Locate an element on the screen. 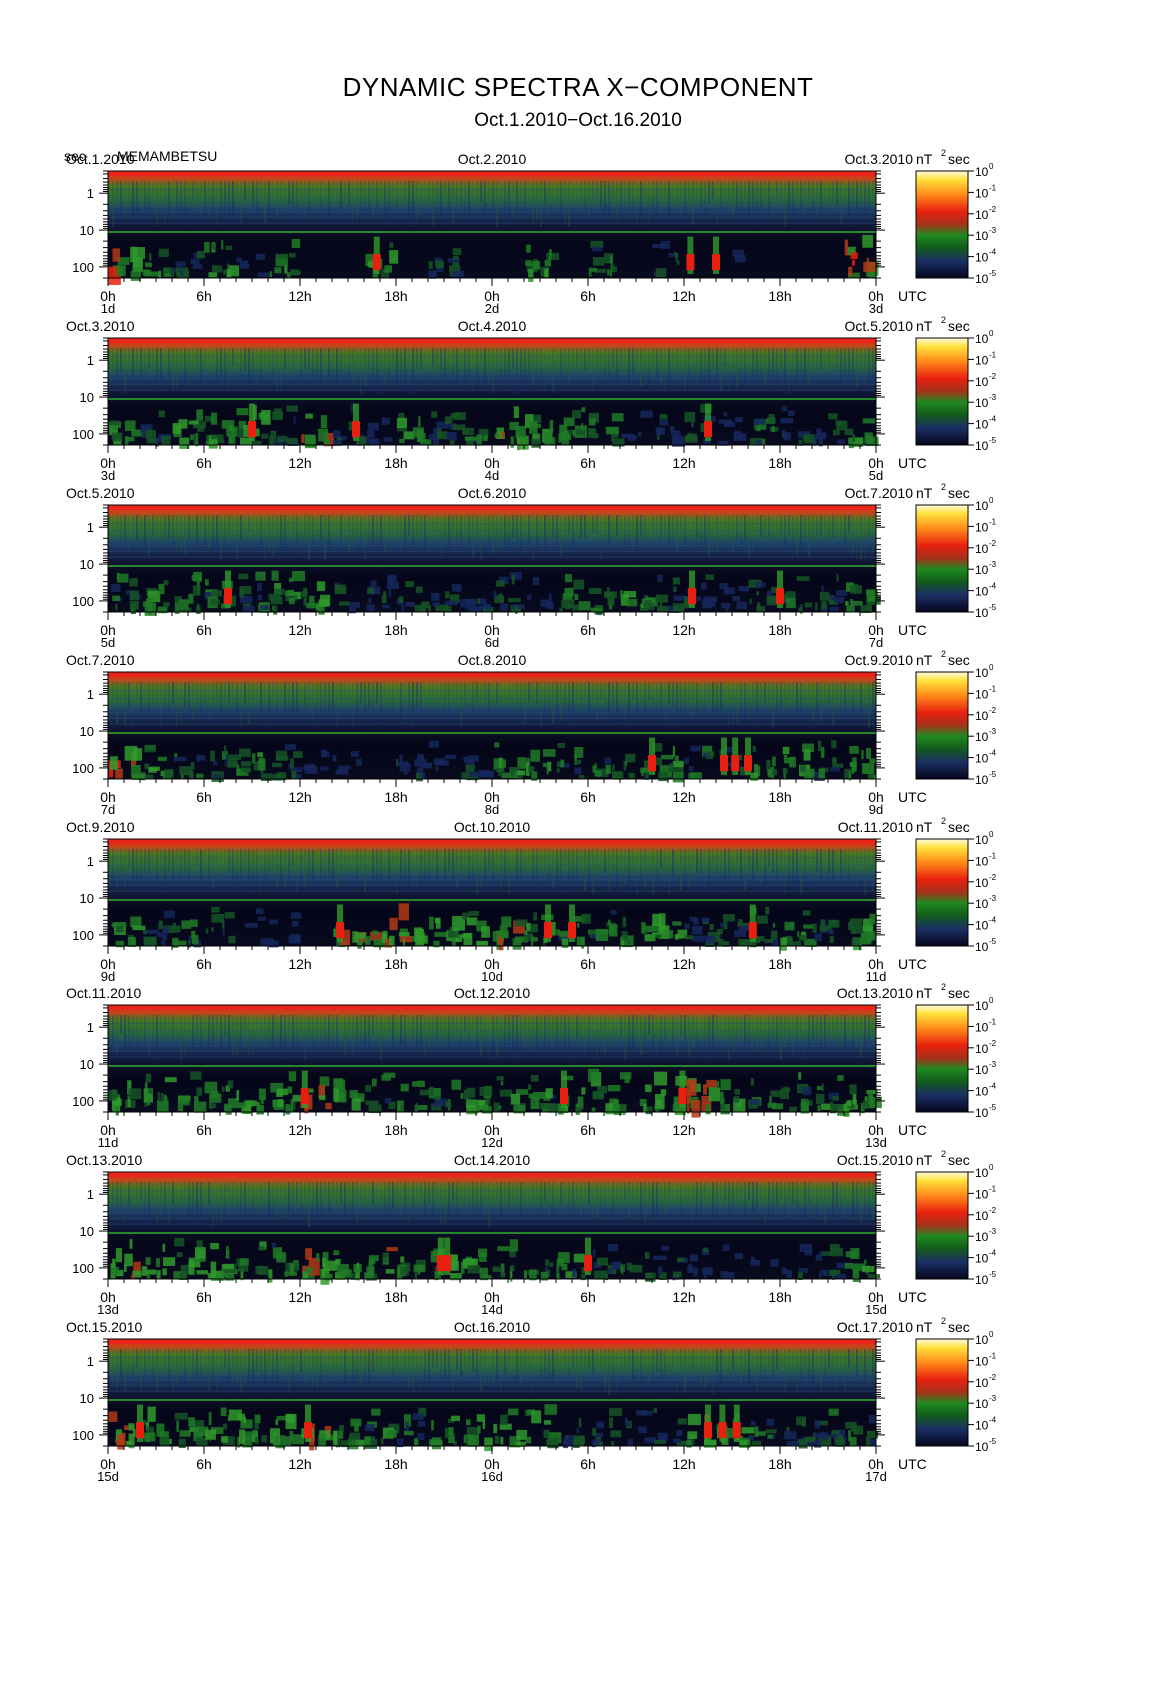 This screenshot has height=1704, width=1156. burst-core is located at coordinates (304, 1096).